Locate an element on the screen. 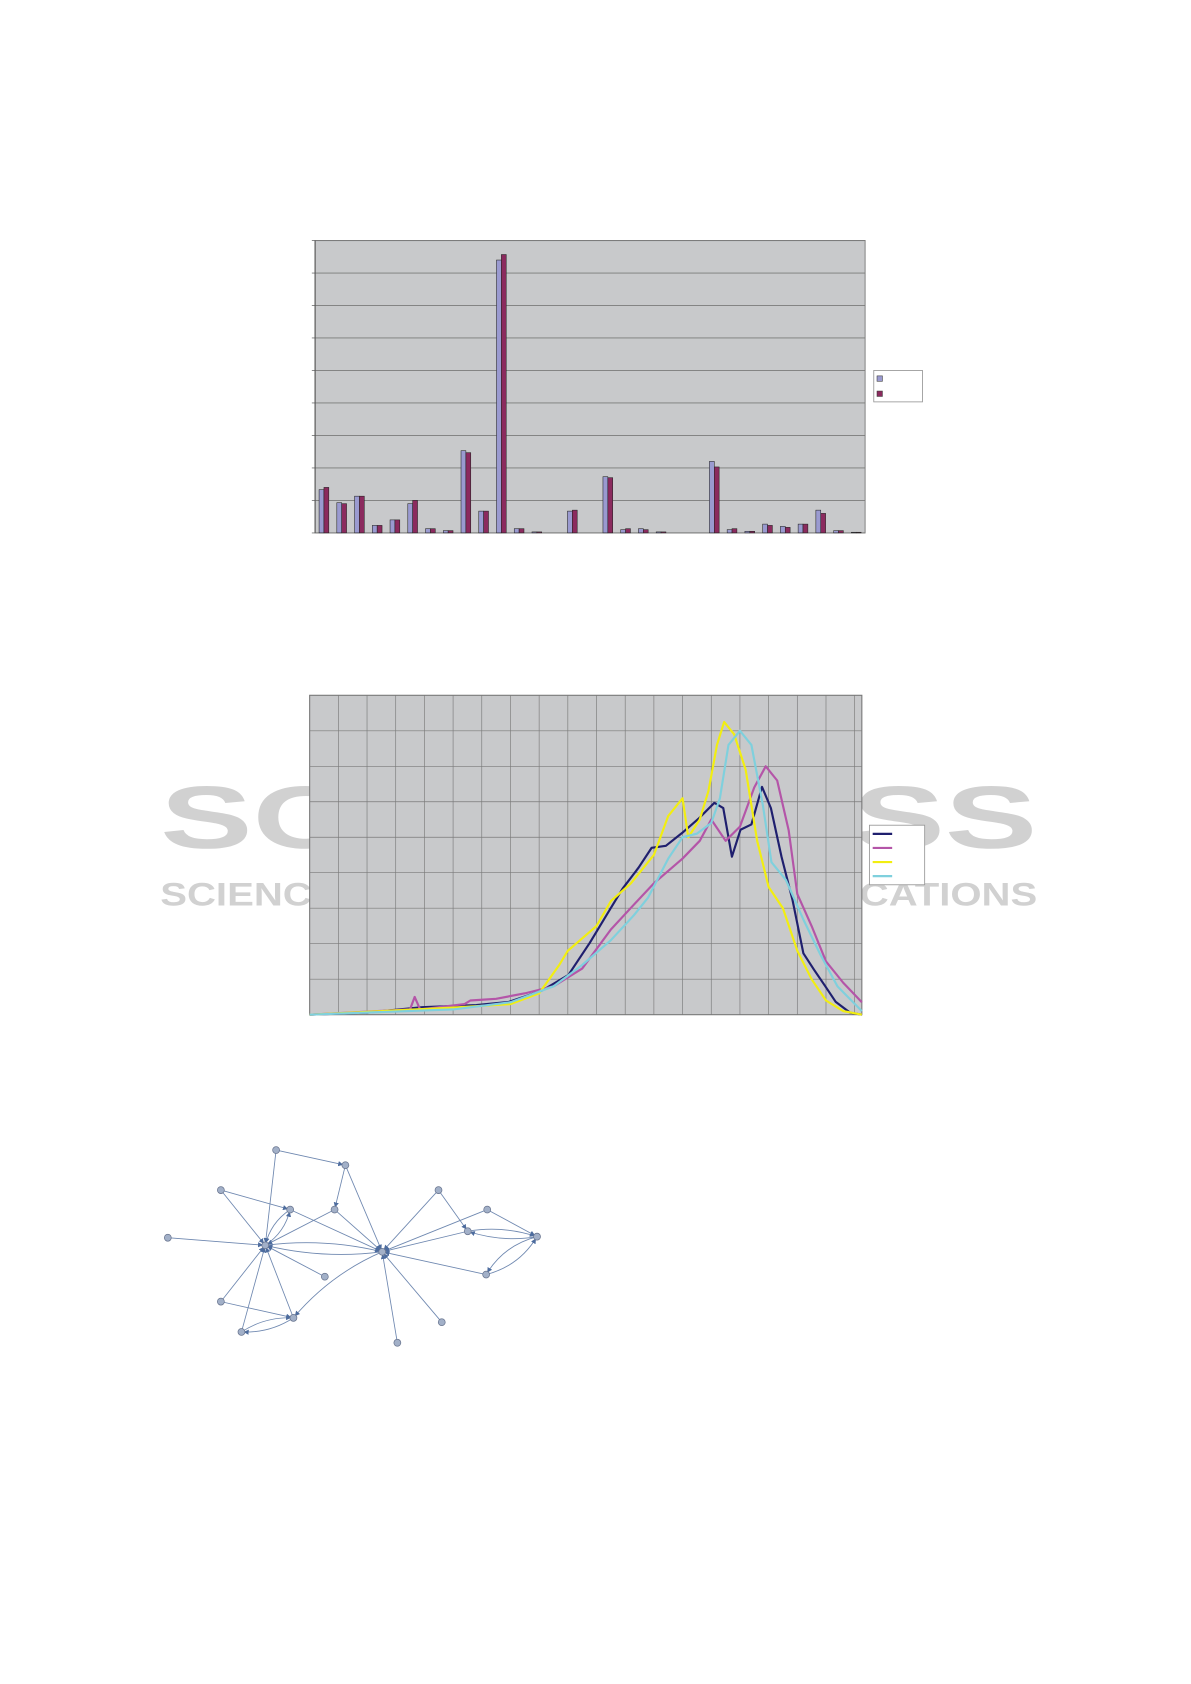 The width and height of the screenshot is (1191, 1684). line-chart is located at coordinates (617, 855).